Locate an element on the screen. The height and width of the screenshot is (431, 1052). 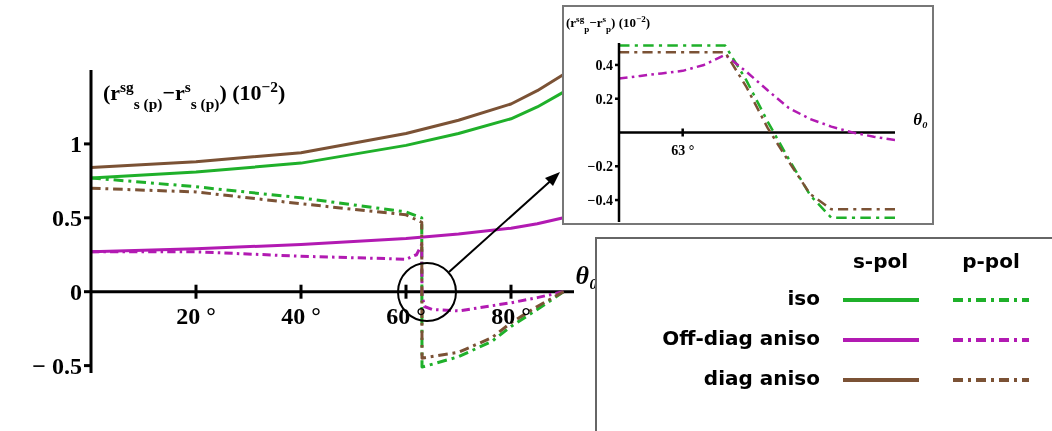
x-axis-title: θ₀ is located at coordinates (921, 119).